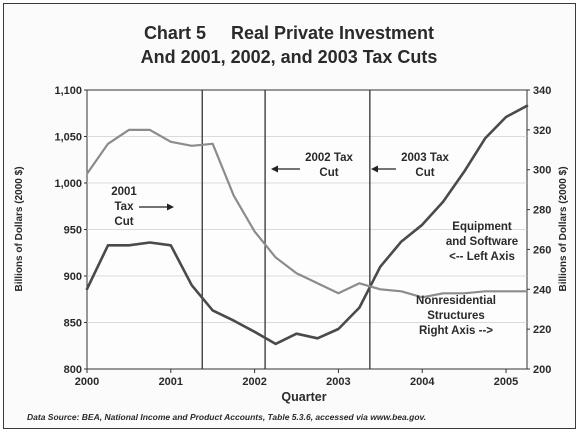  What do you see at coordinates (506, 382) in the screenshot?
I see `x-tick-label: 2005` at bounding box center [506, 382].